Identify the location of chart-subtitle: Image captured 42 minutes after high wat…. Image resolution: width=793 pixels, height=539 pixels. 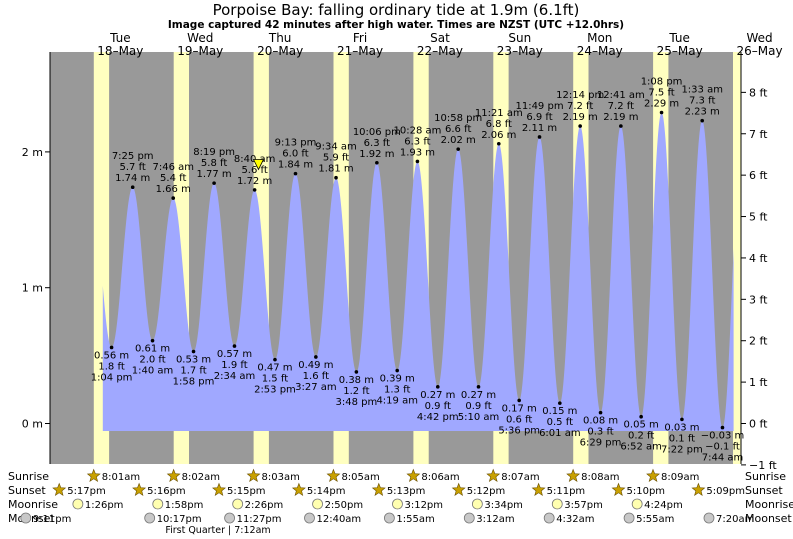
(396, 25).